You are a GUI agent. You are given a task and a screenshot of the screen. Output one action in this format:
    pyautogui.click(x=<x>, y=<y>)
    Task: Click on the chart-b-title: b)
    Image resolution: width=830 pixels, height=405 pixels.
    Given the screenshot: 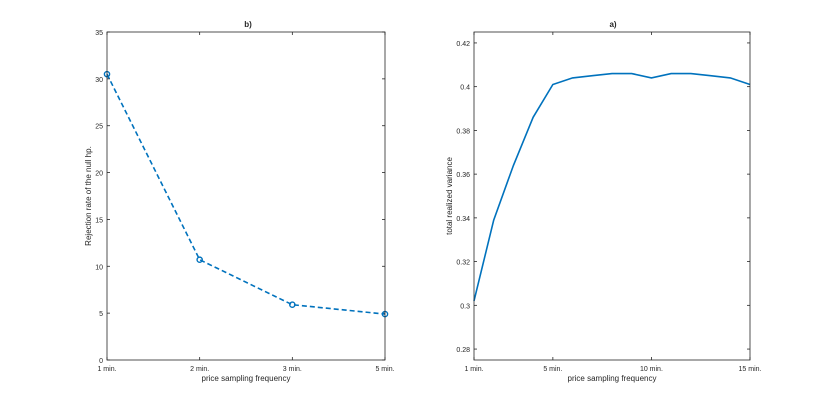 What is the action you would take?
    pyautogui.click(x=248, y=24)
    